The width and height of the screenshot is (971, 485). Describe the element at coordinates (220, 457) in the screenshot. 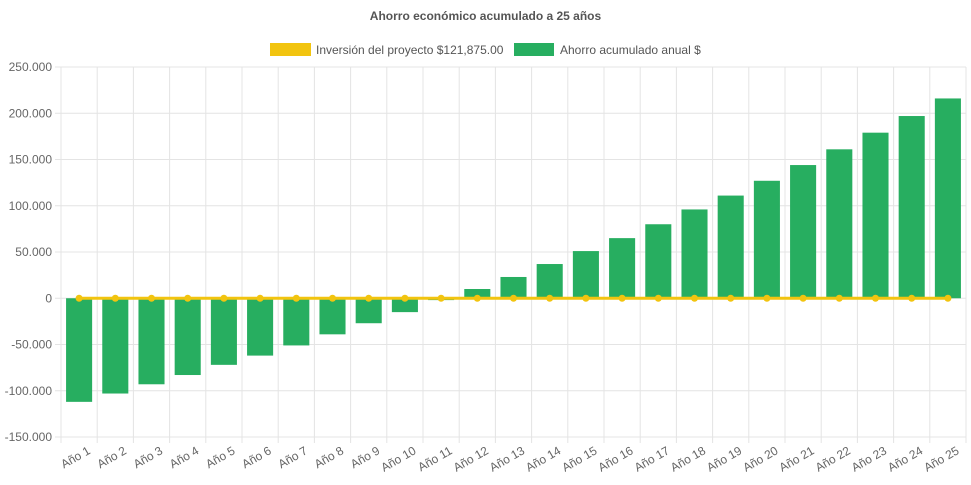

I see `x-tick-label: Año 5` at that location.